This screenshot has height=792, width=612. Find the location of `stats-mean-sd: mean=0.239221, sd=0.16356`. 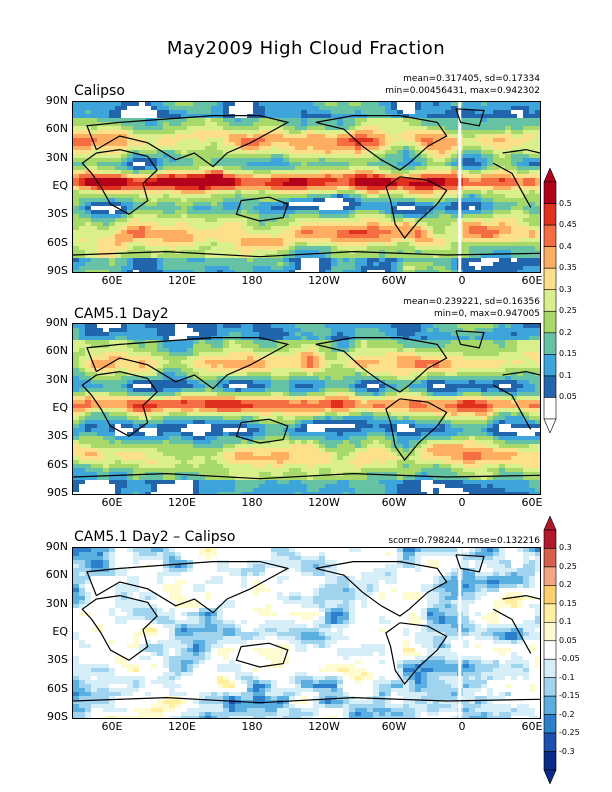

stats-mean-sd: mean=0.239221, sd=0.16356 is located at coordinates (471, 302).